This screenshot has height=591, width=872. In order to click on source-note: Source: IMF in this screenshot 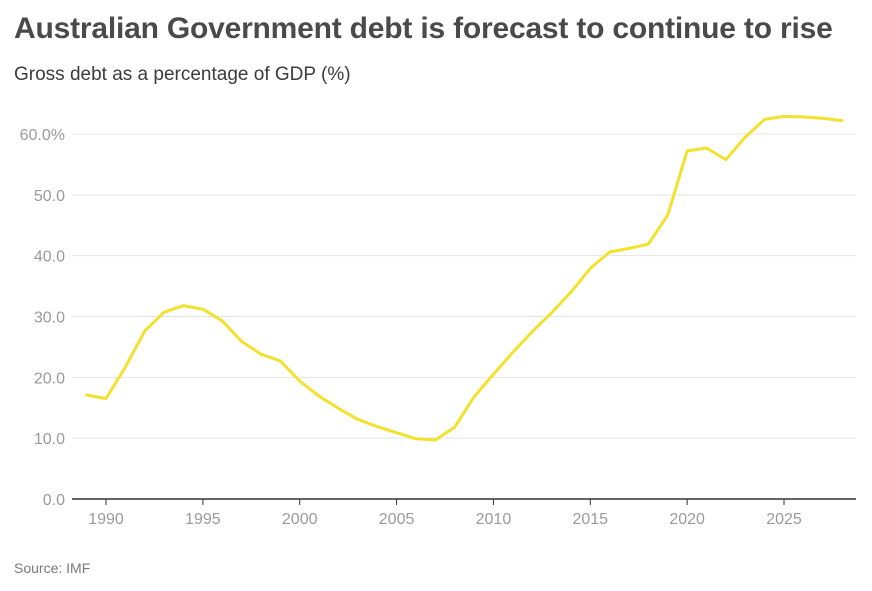, I will do `click(52, 568)`.